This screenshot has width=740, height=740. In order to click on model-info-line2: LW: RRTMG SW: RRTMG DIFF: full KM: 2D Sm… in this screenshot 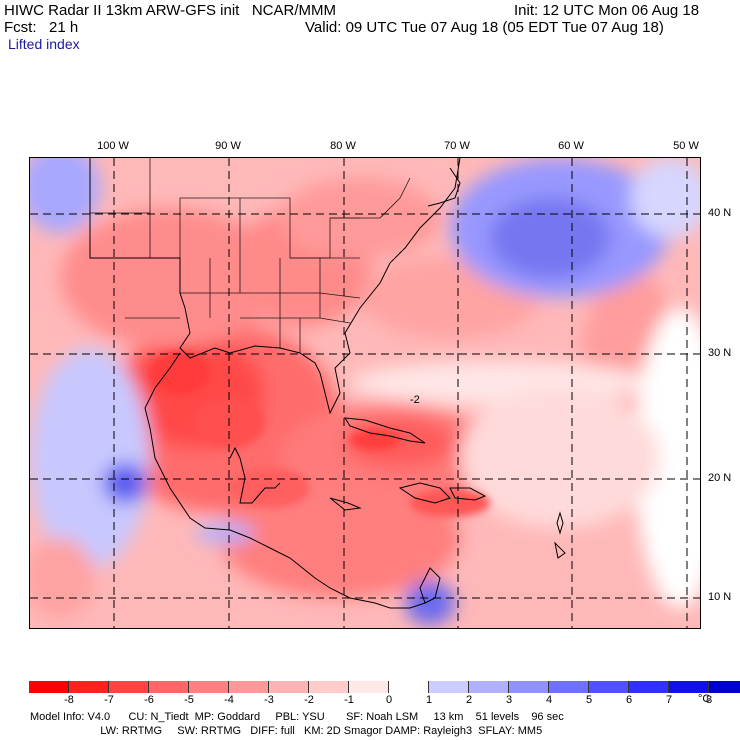, I will do `click(286, 731)`.